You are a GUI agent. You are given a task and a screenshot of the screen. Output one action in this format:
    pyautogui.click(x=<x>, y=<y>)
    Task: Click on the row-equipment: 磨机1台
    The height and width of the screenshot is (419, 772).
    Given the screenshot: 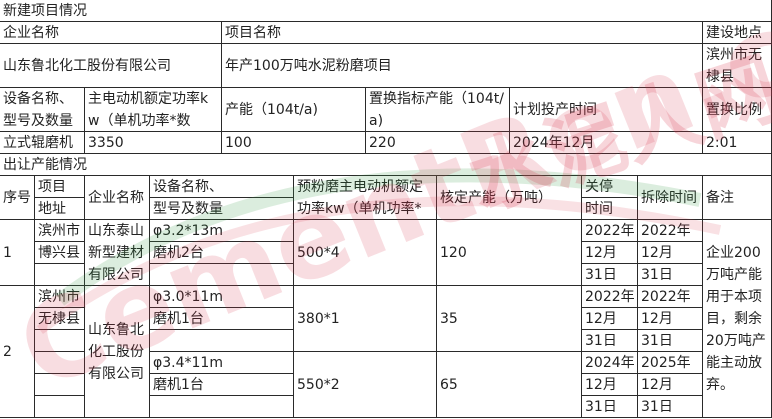 What is the action you would take?
    pyautogui.click(x=221, y=318)
    